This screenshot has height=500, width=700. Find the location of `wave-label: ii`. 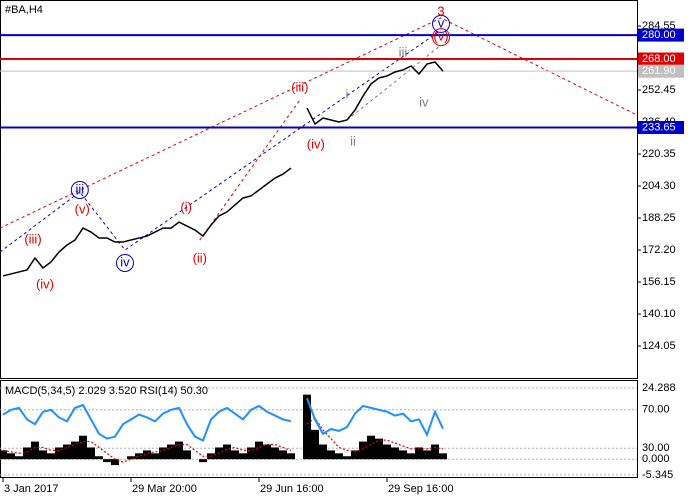

wave-label: ii is located at coordinates (353, 140).